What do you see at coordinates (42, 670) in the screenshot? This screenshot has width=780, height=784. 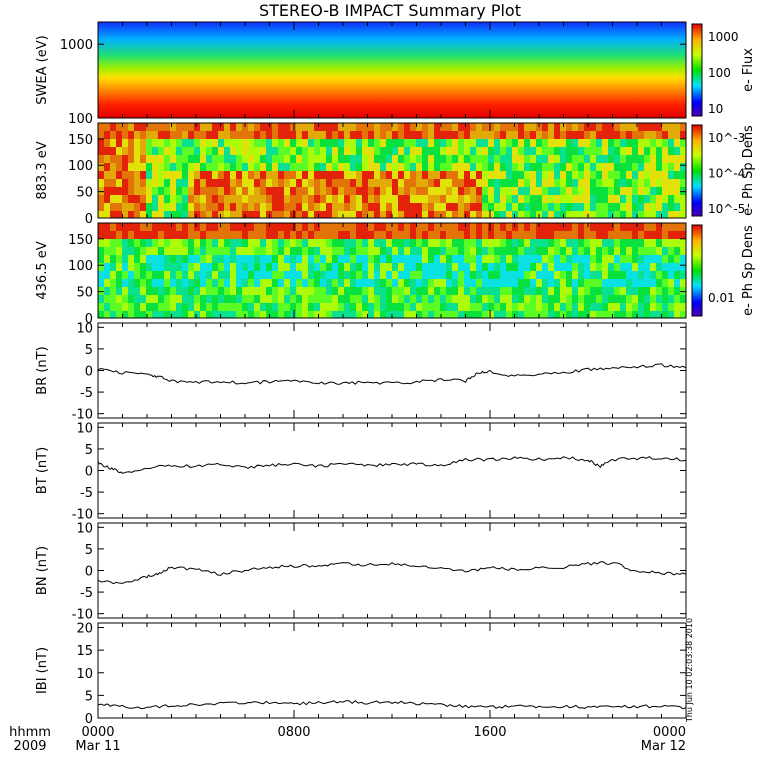 I see `bmag-ylabel: IBI (nT)` at bounding box center [42, 670].